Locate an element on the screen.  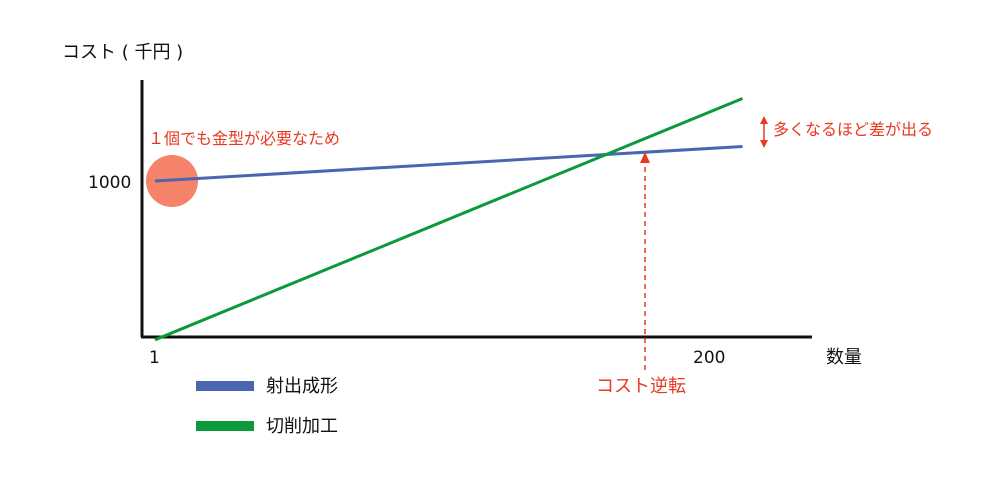
series-line-injection-molding is located at coordinates (448, 164).